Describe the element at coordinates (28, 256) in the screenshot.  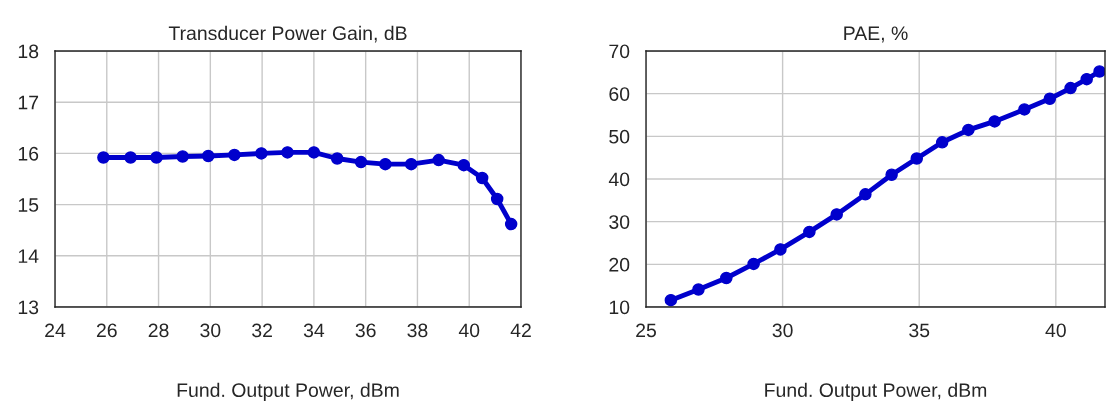
I see `y-tick-label: 14` at that location.